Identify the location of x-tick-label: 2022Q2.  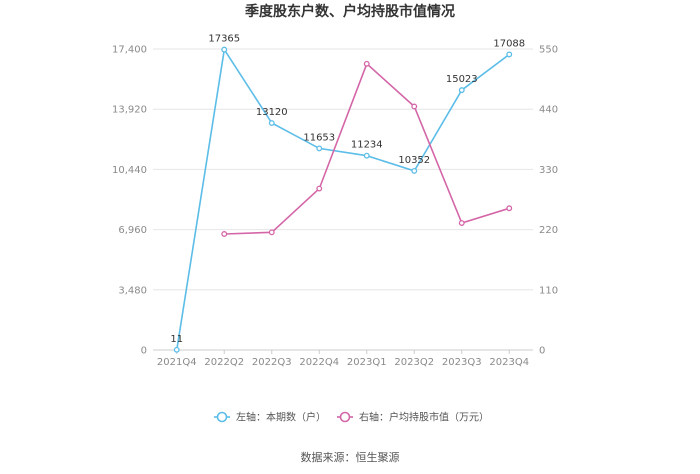
(224, 362).